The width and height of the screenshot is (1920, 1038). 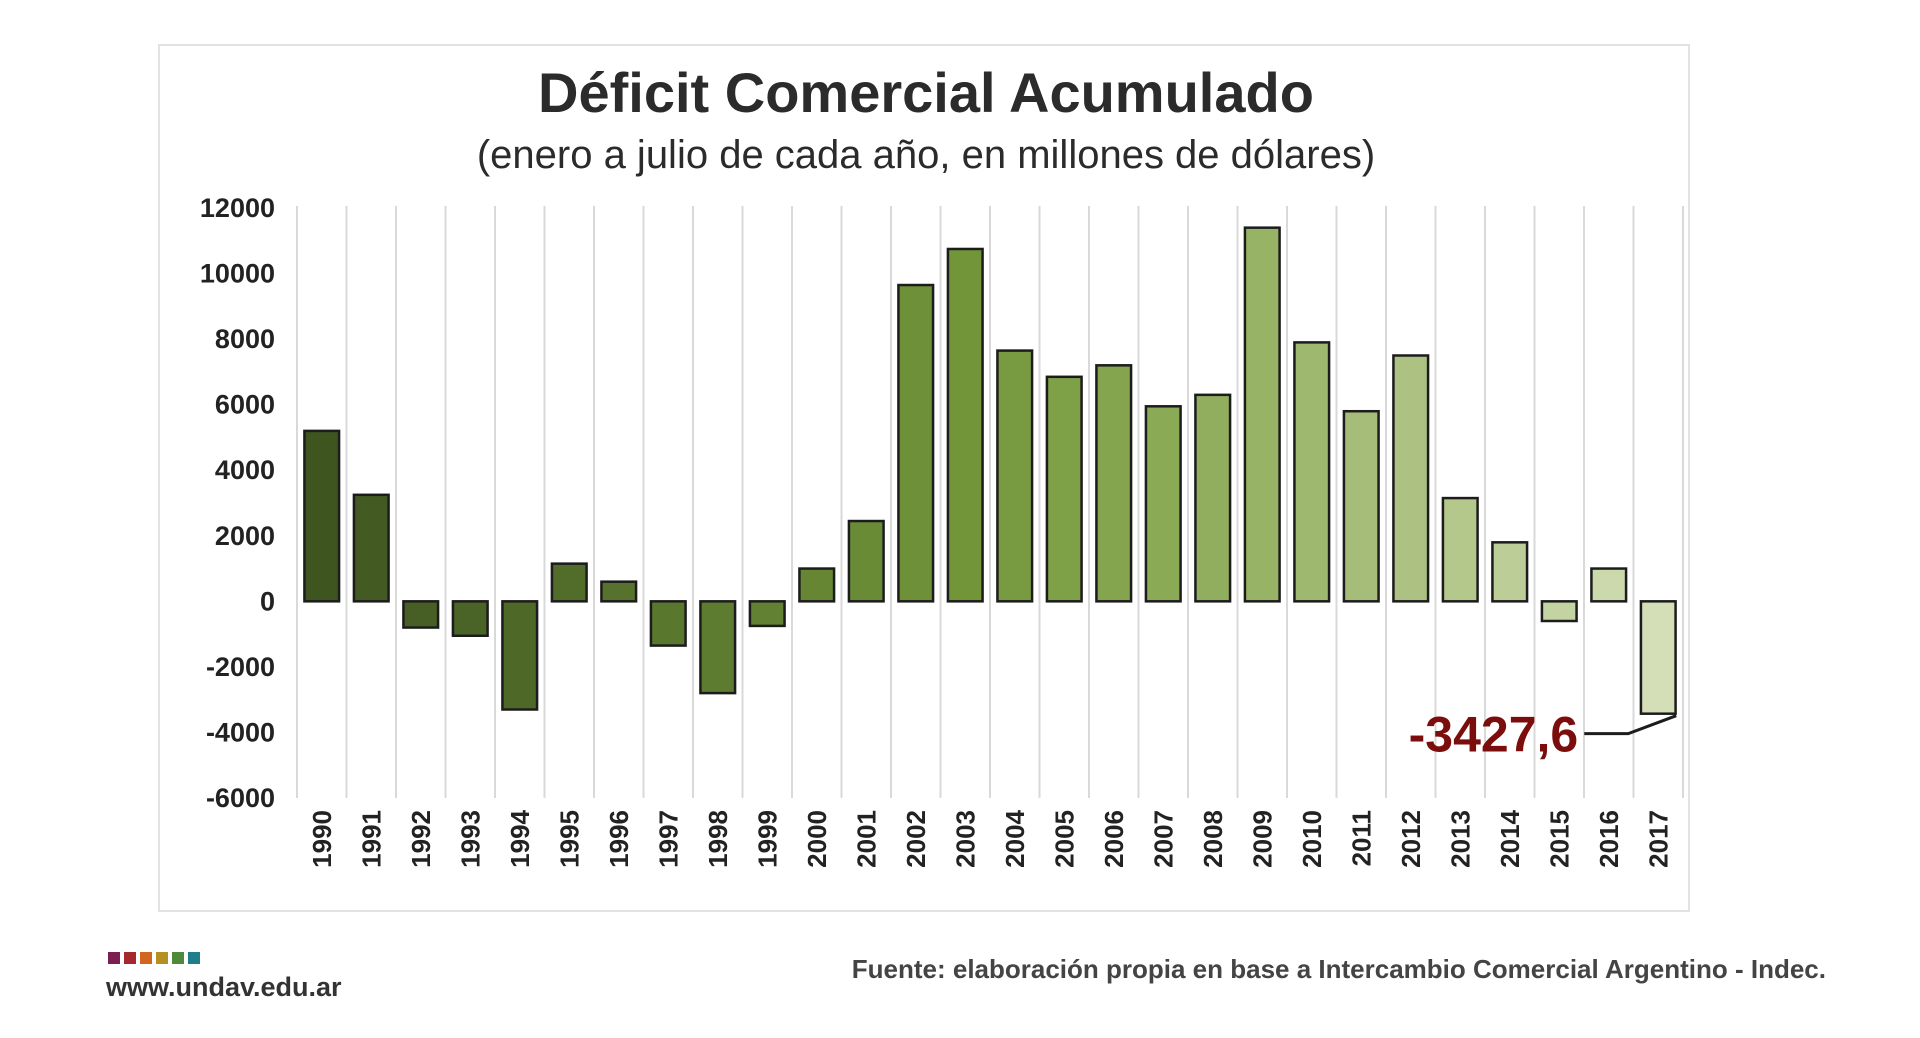 What do you see at coordinates (1494, 735) in the screenshot?
I see `annotation-label: -3427,6` at bounding box center [1494, 735].